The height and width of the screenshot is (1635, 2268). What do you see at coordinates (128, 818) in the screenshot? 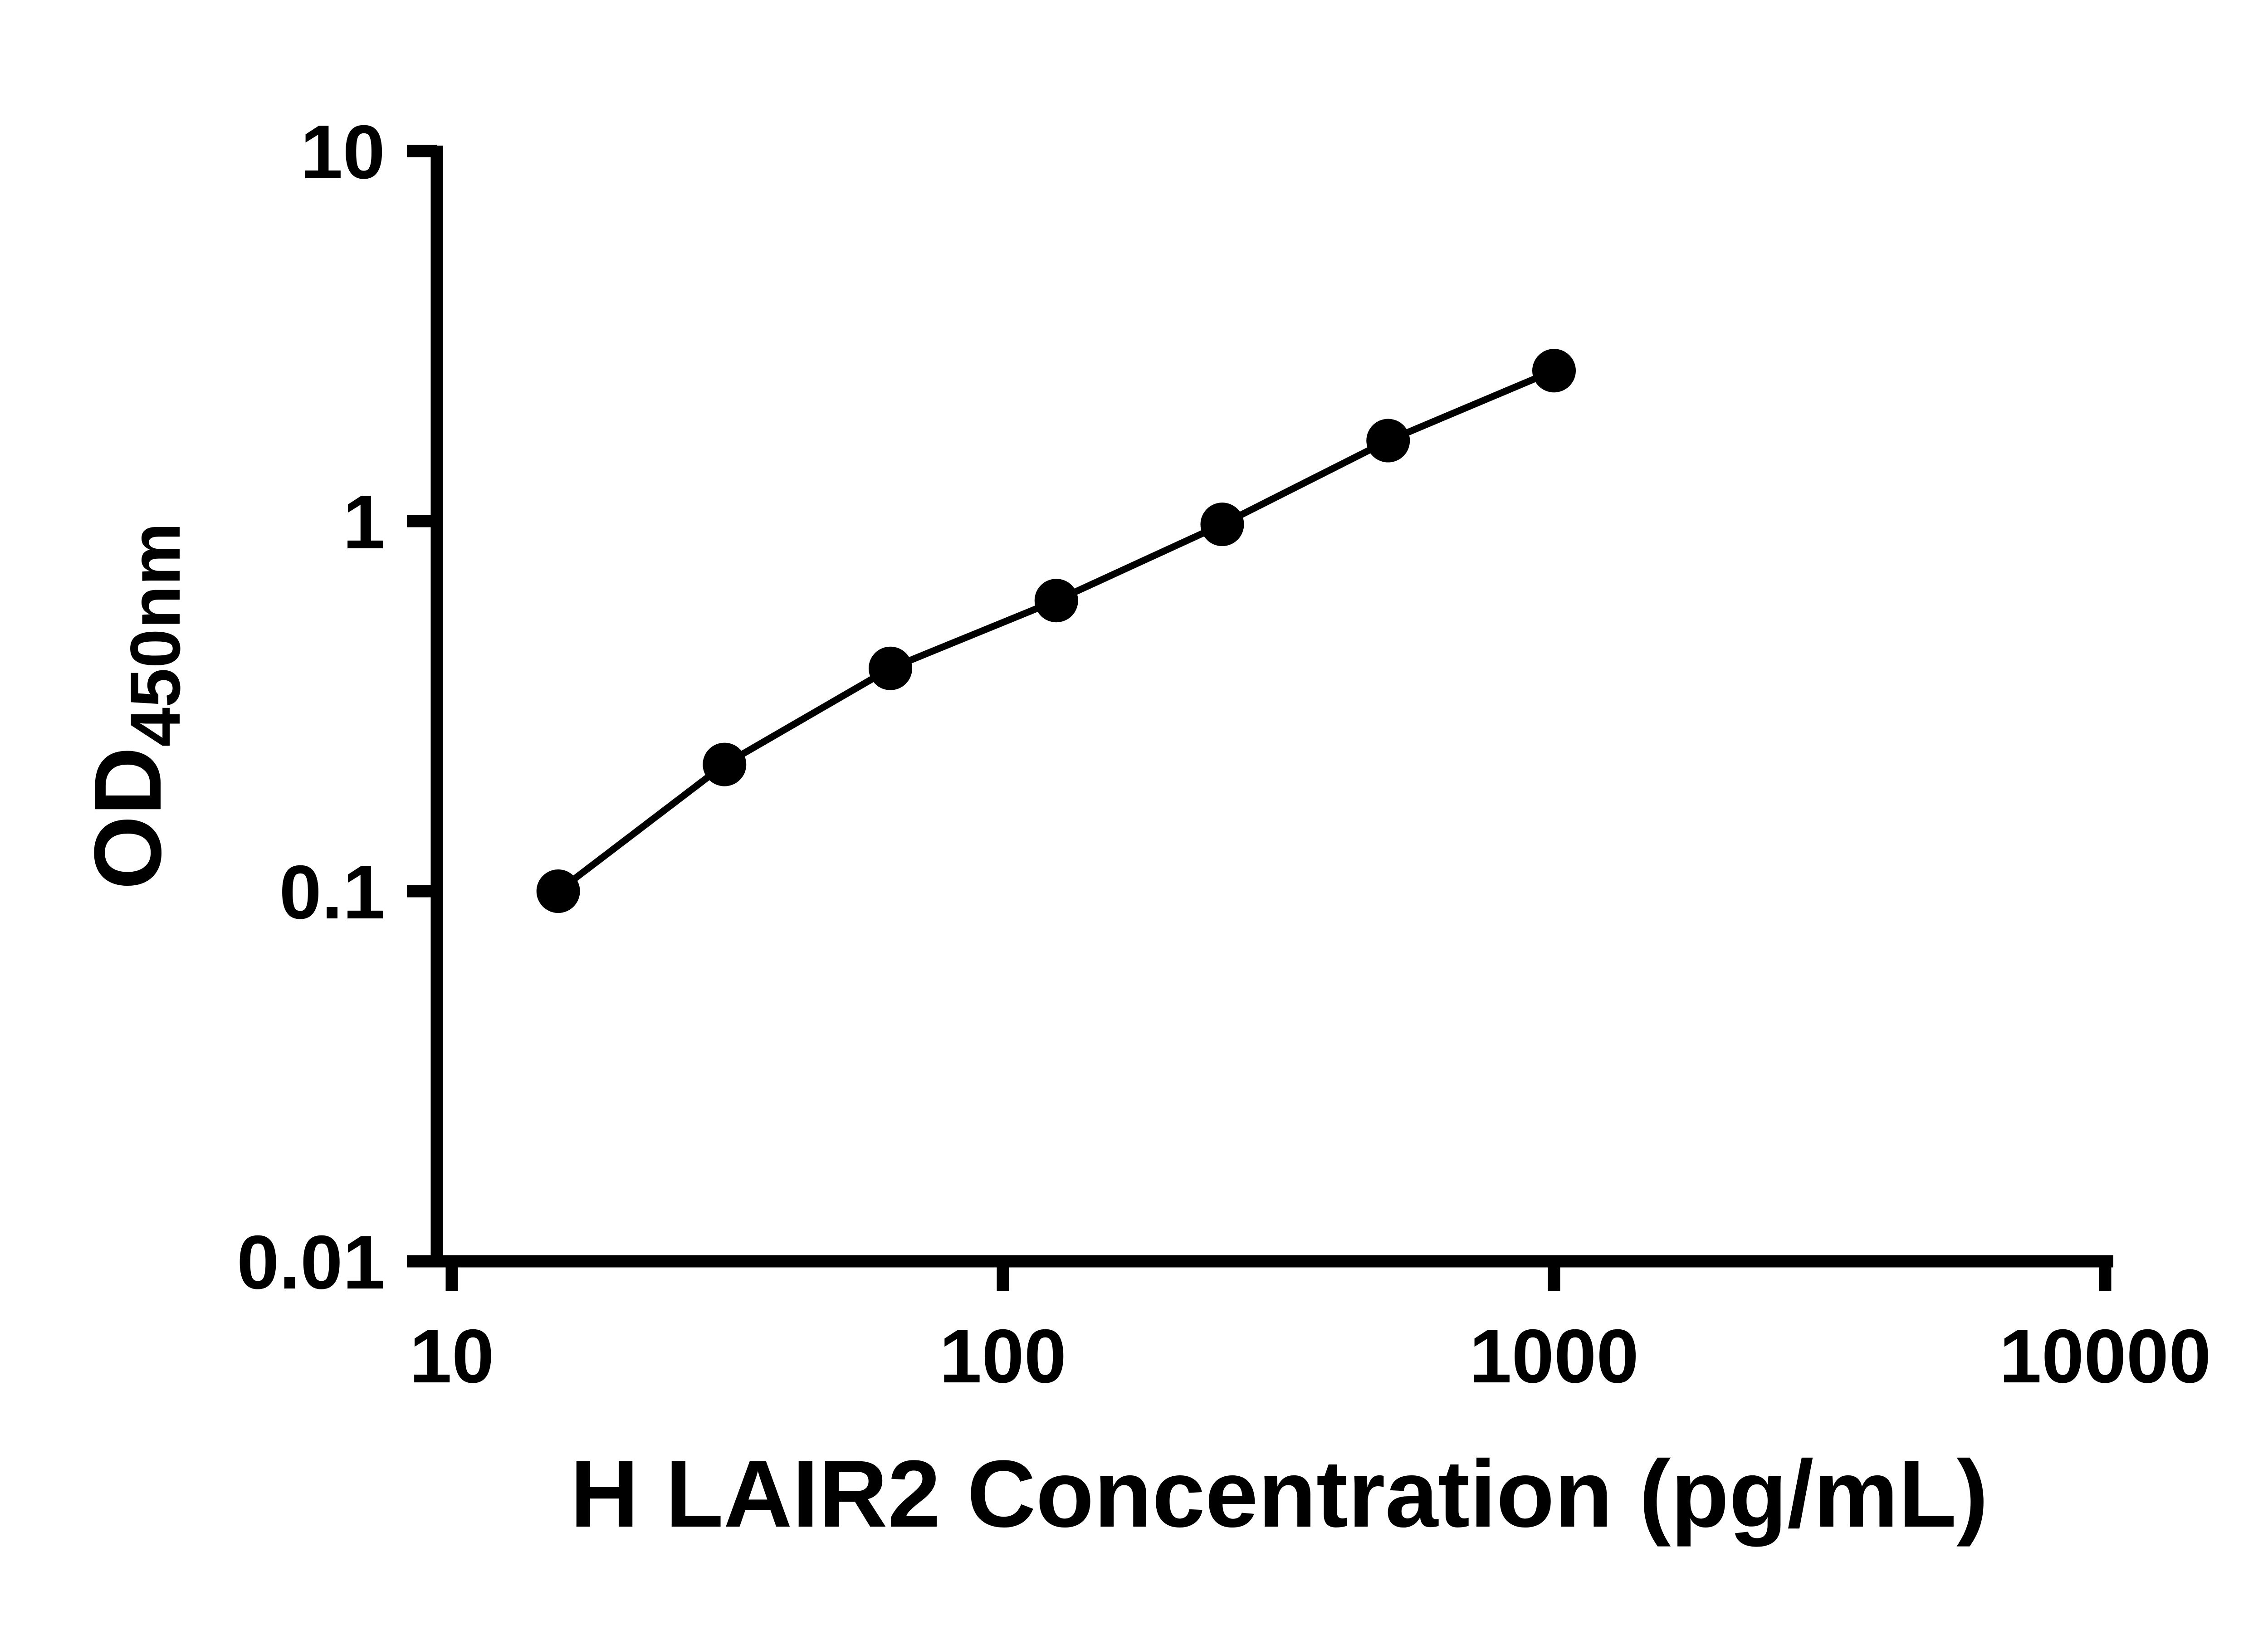
I see `y-axis-title-main: OD` at bounding box center [128, 818].